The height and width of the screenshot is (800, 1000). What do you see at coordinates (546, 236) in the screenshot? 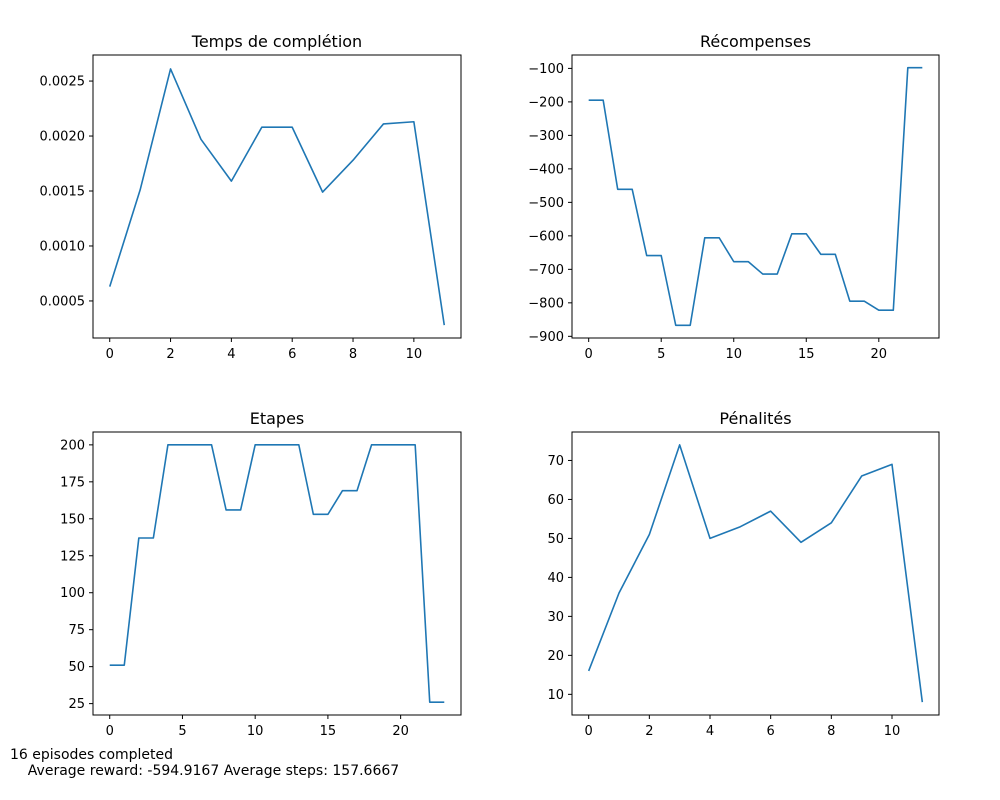
I see `y-tick-label: −600` at bounding box center [546, 236].